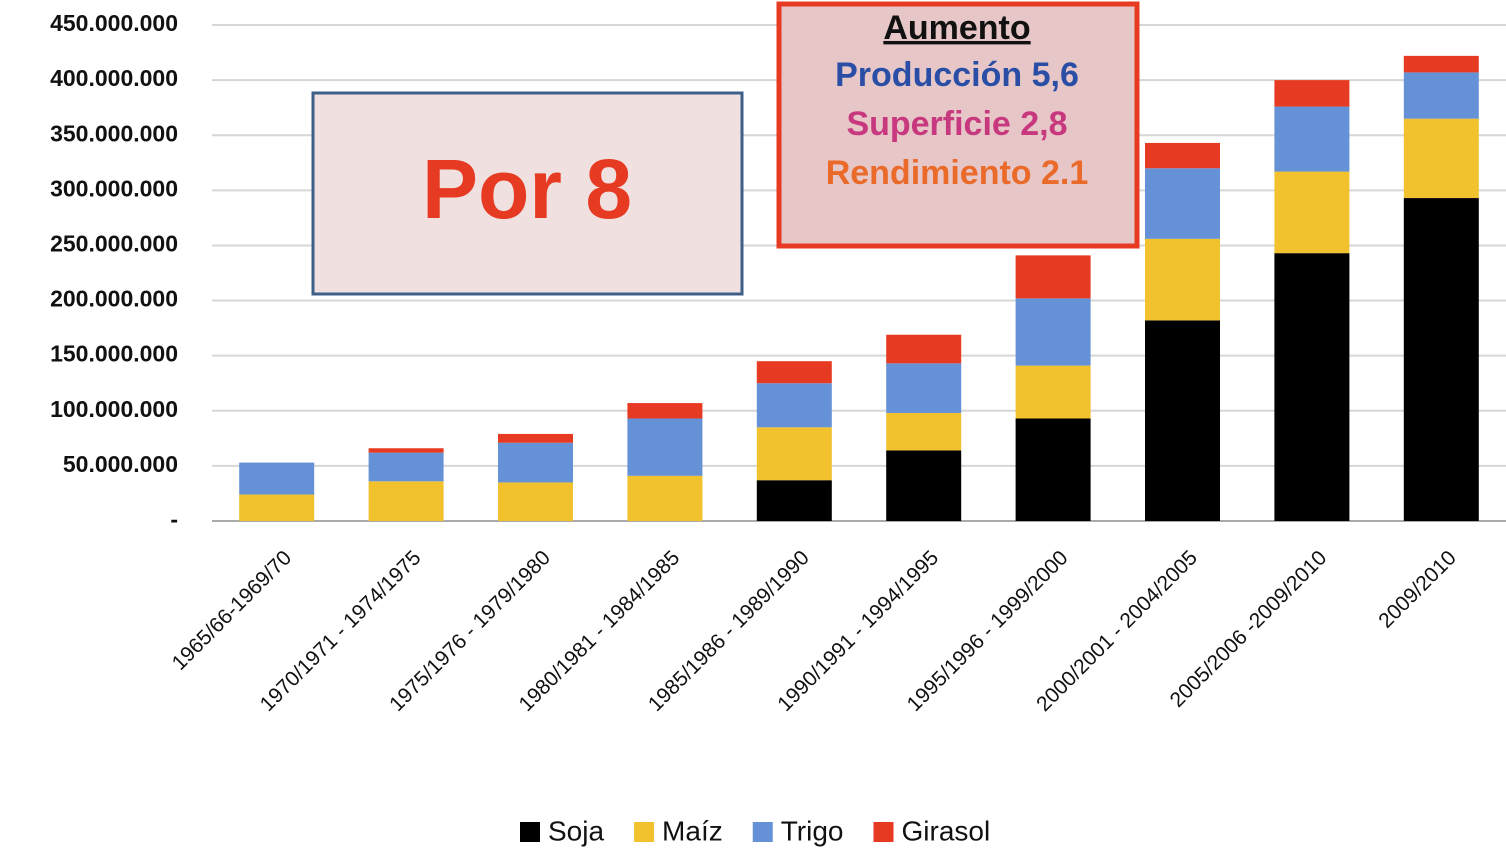 The width and height of the screenshot is (1506, 850). I want to click on increase-box, so click(958, 125).